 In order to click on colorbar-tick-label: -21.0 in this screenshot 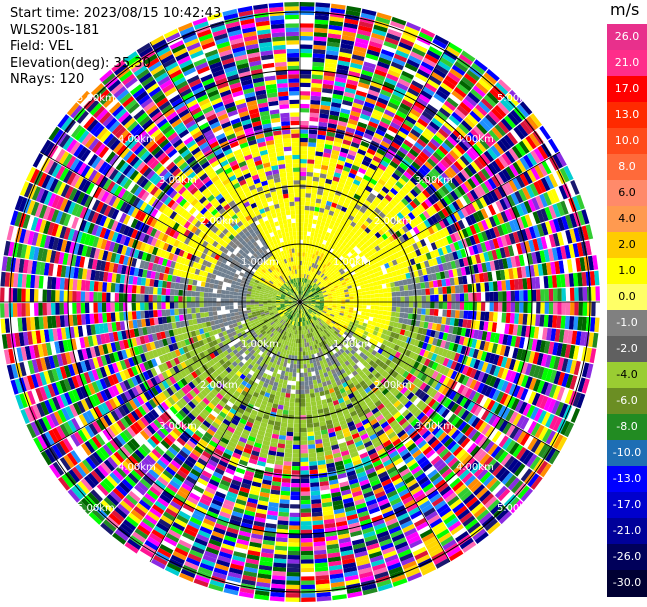, I will do `click(627, 530)`.